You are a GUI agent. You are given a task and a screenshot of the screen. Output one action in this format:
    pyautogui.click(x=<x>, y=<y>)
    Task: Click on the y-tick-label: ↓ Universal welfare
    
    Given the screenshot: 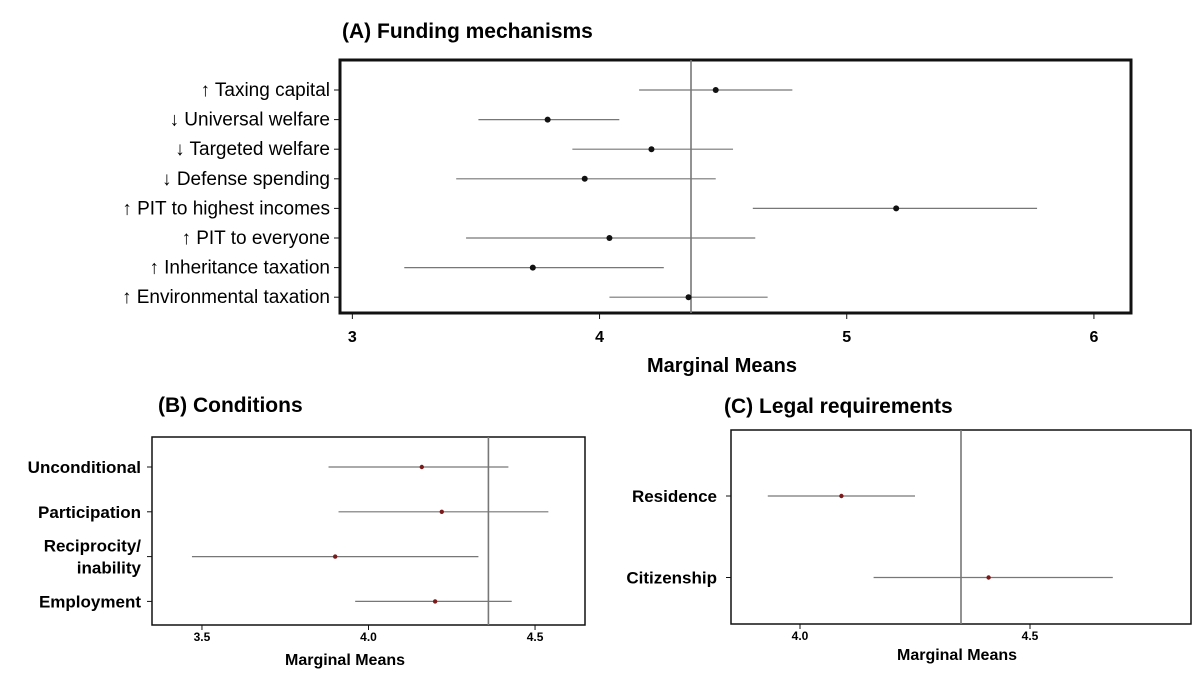 What is the action you would take?
    pyautogui.click(x=250, y=120)
    